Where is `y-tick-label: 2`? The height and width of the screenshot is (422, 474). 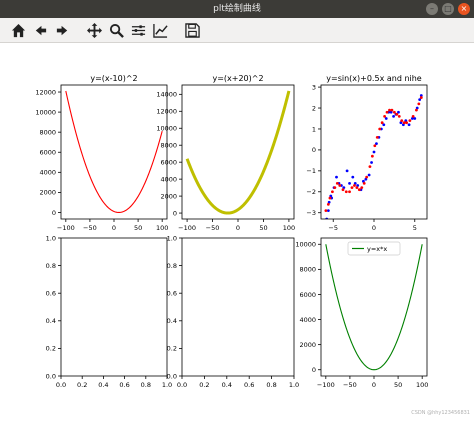
y-tick-label: 2 is located at coordinates (314, 108).